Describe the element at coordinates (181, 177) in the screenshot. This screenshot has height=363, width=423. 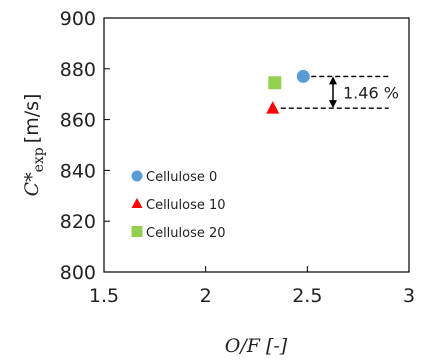
I see `legend-label: Cellulose 0` at that location.